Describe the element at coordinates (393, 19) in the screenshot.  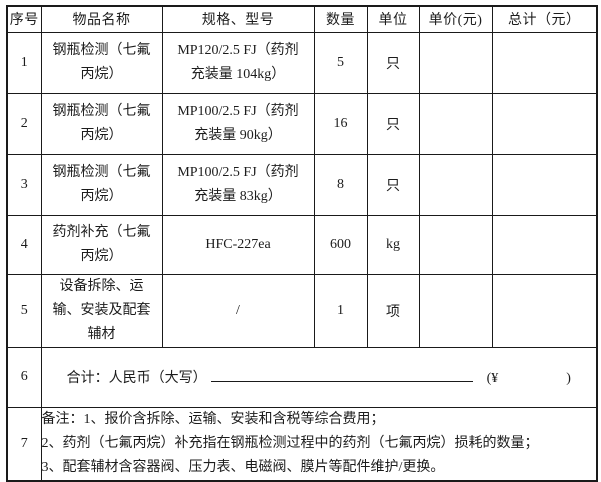
I see `header-unit: 单位` at that location.